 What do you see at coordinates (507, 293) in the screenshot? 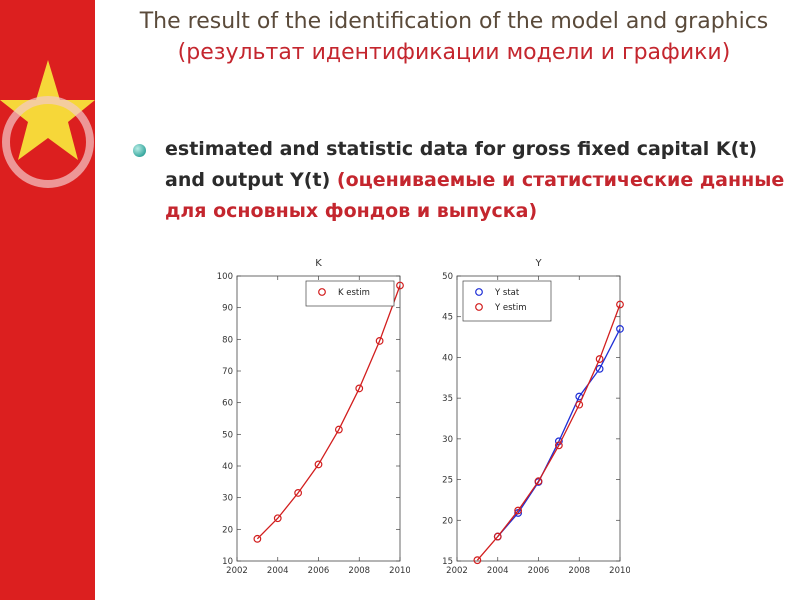
I see `legend-label: Y stat` at bounding box center [507, 293].